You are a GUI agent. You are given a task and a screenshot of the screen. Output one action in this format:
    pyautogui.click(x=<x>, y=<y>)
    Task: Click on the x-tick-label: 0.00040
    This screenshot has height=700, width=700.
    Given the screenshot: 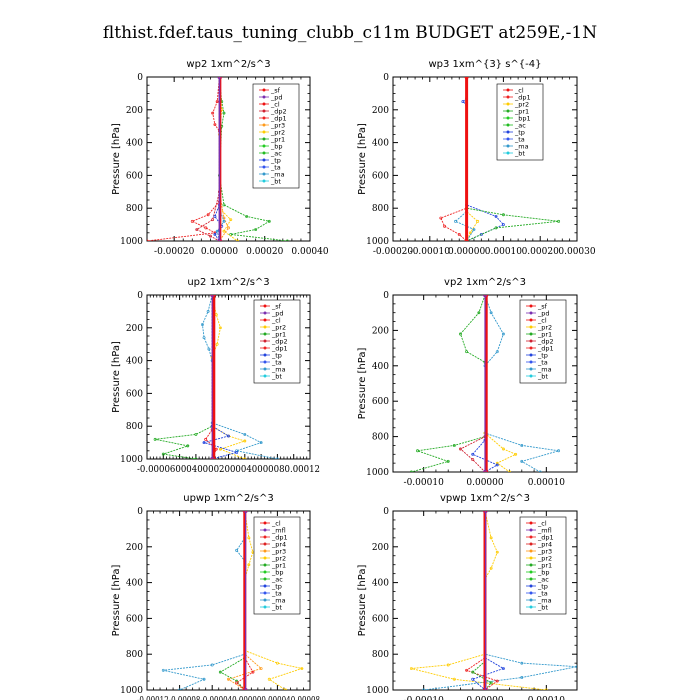 What is the action you would take?
    pyautogui.click(x=309, y=252)
    